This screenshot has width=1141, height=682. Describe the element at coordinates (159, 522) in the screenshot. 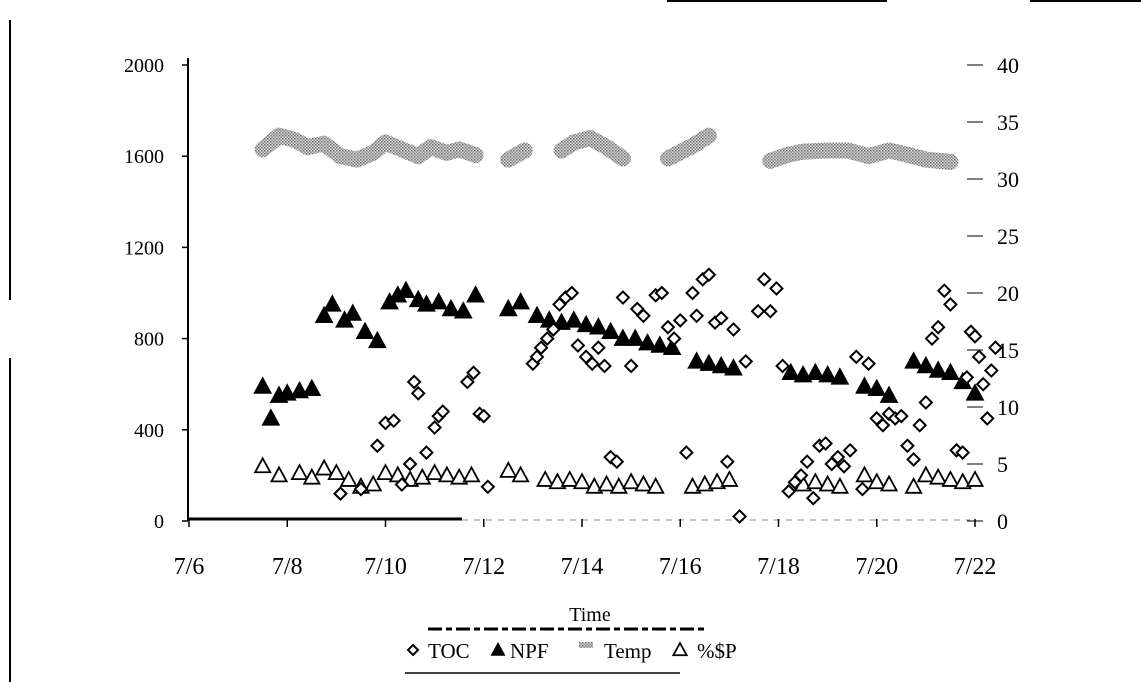

I see `y-left-tick-label: 0` at that location.